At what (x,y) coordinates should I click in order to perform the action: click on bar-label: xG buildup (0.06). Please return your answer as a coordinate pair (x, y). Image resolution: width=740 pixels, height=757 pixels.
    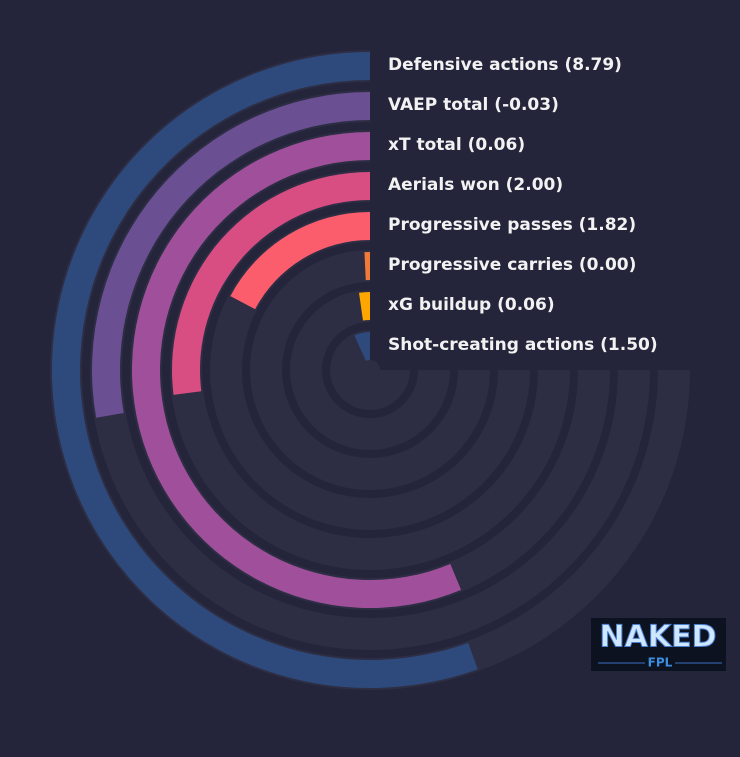
    Looking at the image, I should click on (471, 305).